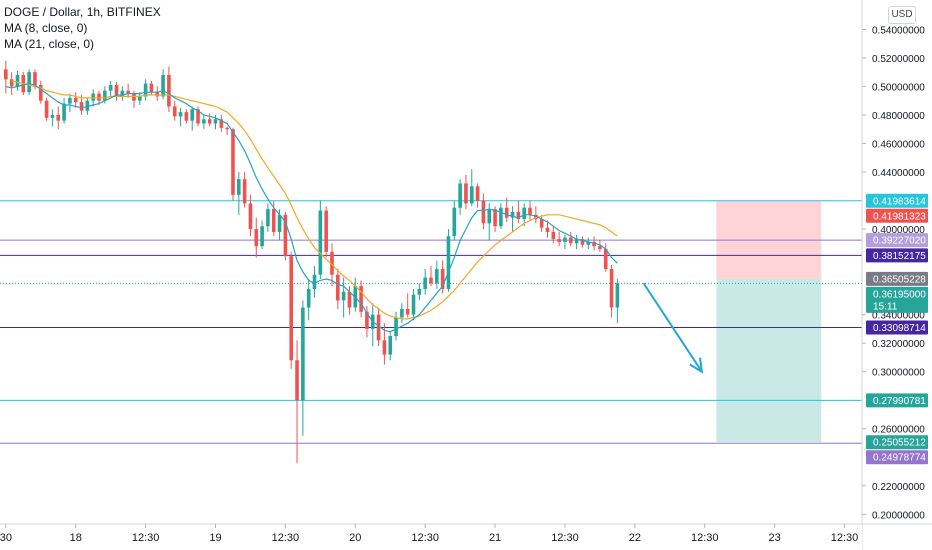 The width and height of the screenshot is (932, 550). What do you see at coordinates (899, 216) in the screenshot?
I see `price-label-text: 0.41981323` at bounding box center [899, 216].